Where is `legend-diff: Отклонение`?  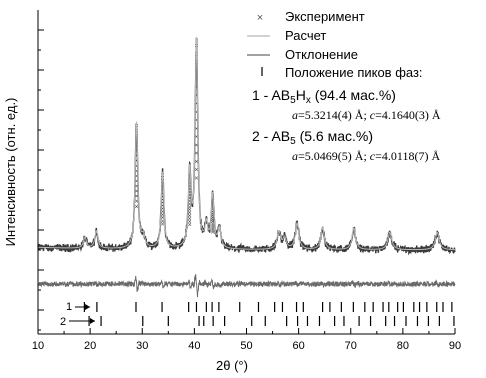 legend-diff: Отклонение is located at coordinates (321, 54).